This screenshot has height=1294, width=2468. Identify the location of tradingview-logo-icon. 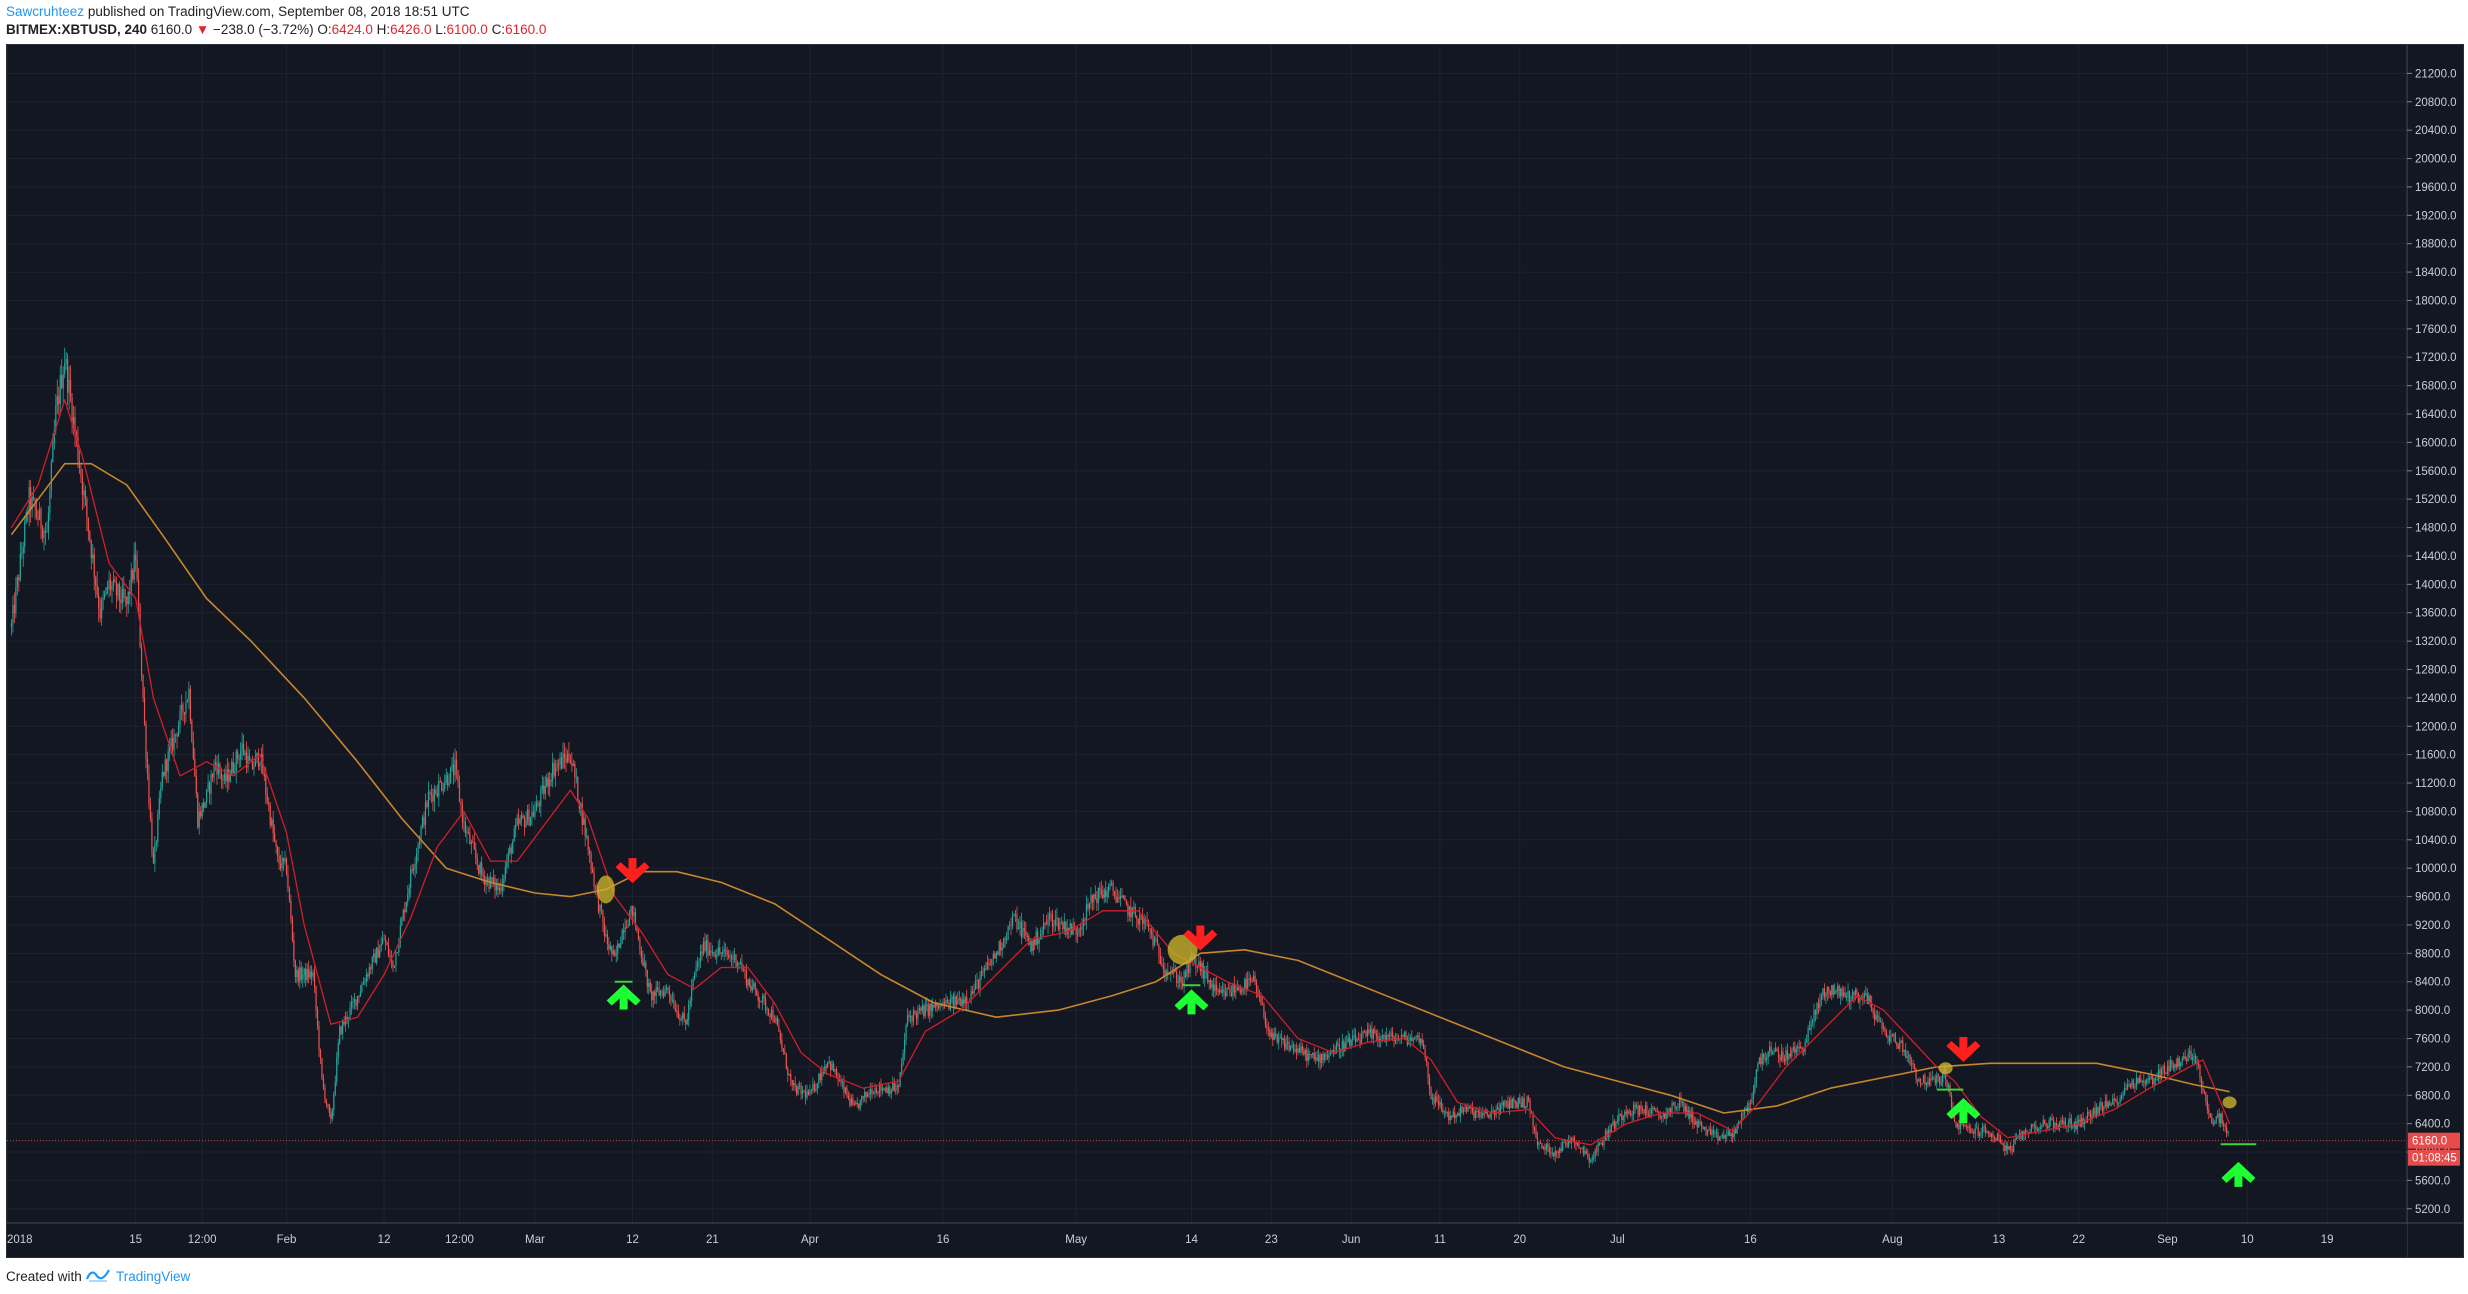
(98, 1275).